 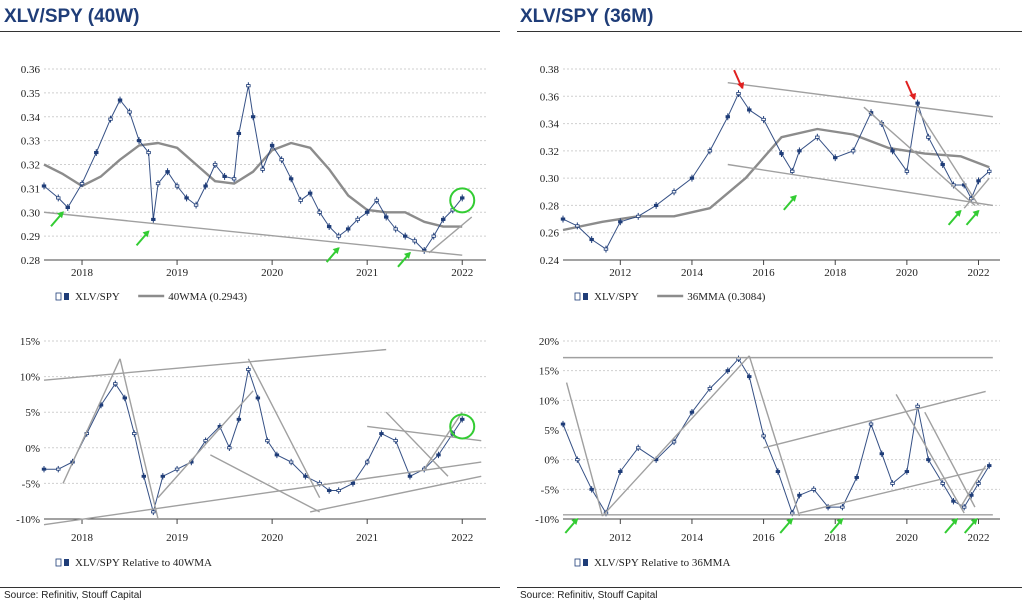 I want to click on y-tick-label: 0%, so click(x=551, y=461).